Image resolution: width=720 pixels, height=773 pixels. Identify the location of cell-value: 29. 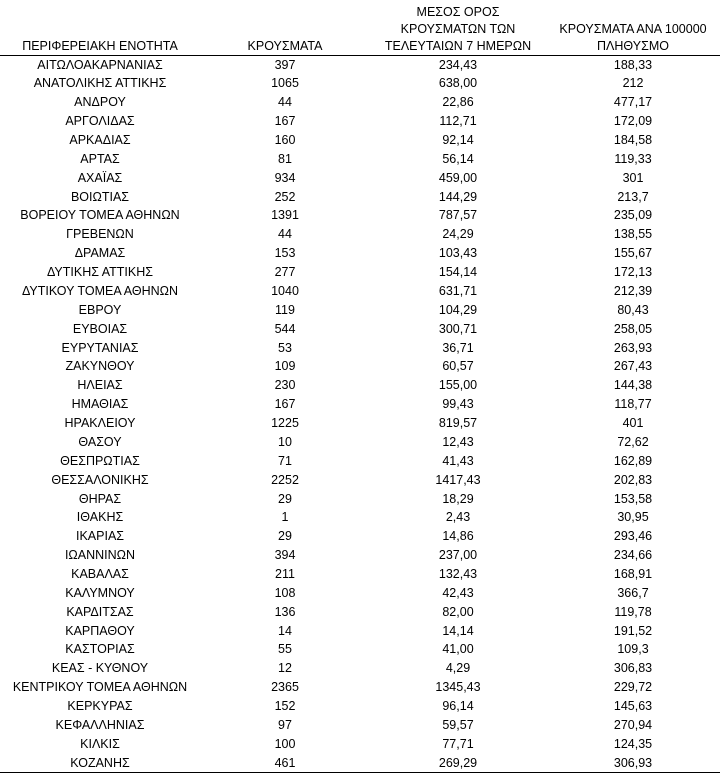
(285, 498).